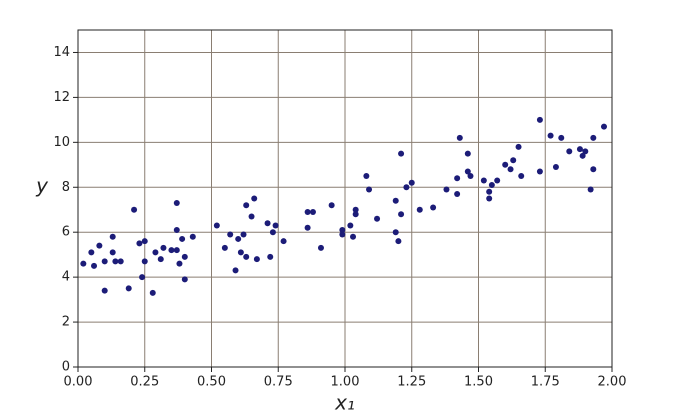 Image resolution: width=689 pixels, height=419 pixels. I want to click on x-tick-label: 1.00, so click(345, 382).